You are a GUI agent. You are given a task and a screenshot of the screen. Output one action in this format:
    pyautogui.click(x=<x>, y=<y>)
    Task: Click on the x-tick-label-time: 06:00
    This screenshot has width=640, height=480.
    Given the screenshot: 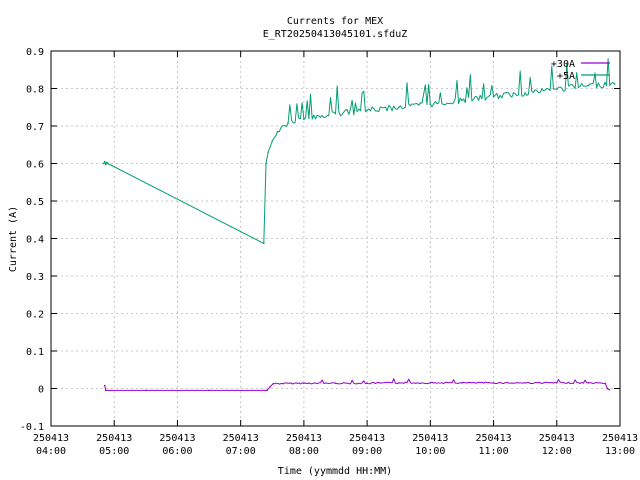 What is the action you would take?
    pyautogui.click(x=177, y=451)
    